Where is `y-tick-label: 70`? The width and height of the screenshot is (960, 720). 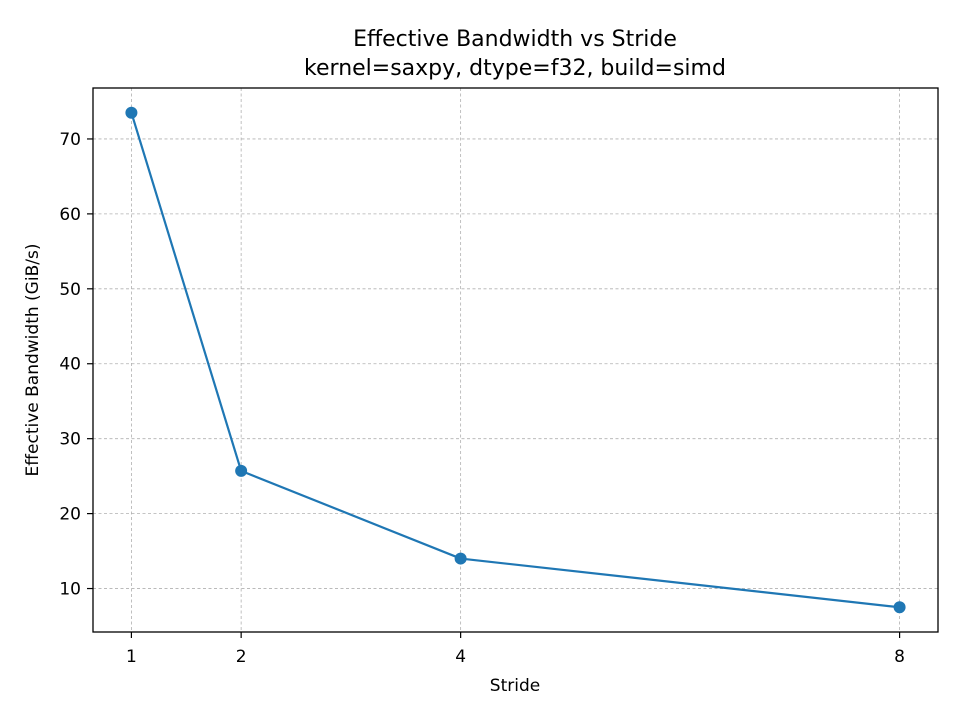 y-tick-label: 70 is located at coordinates (70, 140).